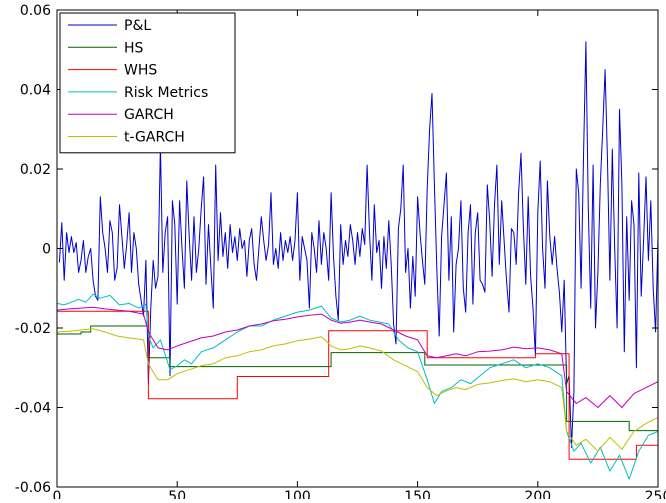 The height and width of the screenshot is (503, 666). Describe the element at coordinates (33, 409) in the screenshot. I see `y-tick-label: -0.04` at that location.